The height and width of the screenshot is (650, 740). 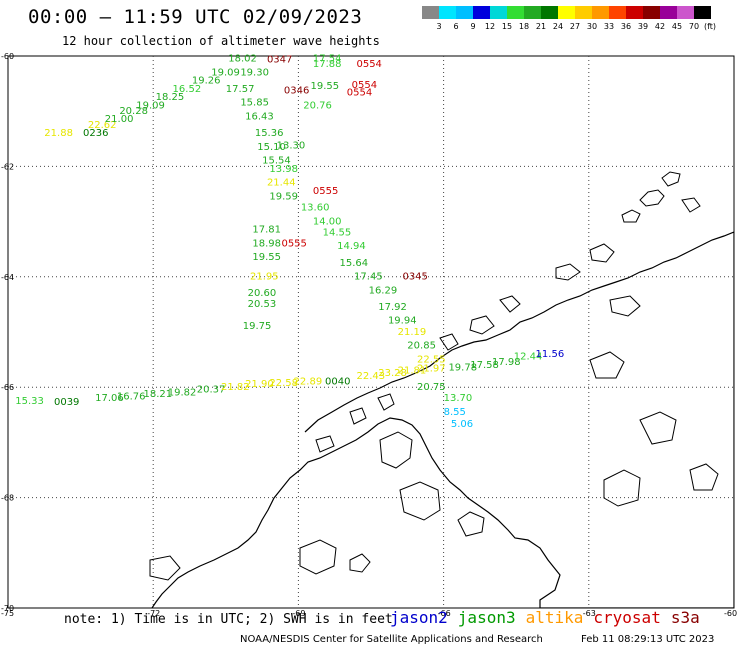 What do you see at coordinates (308, 381) in the screenshot?
I see `wave-height-label: 22.89` at bounding box center [308, 381].